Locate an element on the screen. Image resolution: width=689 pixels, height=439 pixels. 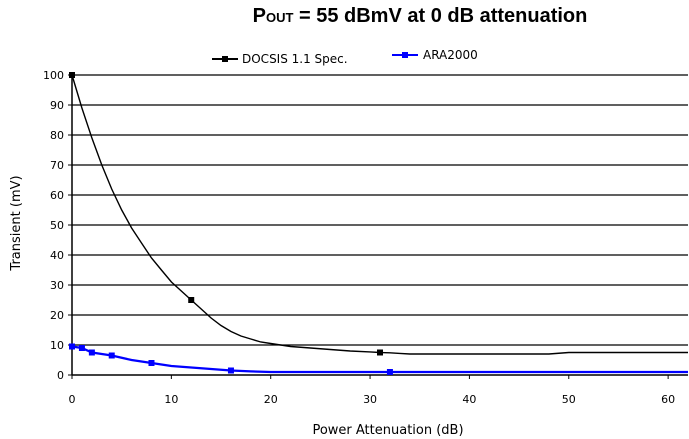
legend-marker-docsis is located at coordinates (225, 59).